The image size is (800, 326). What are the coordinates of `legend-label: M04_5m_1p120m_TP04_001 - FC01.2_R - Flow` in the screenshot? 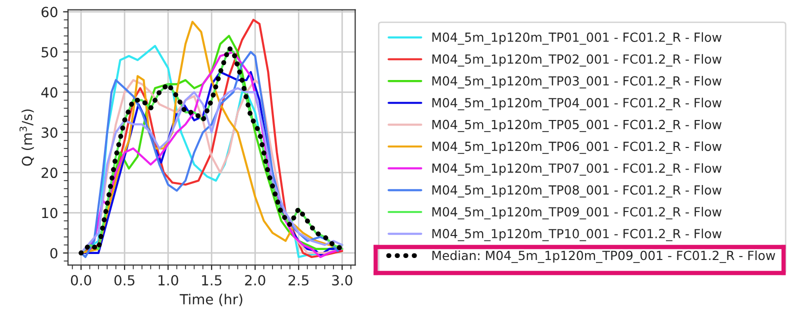 It's located at (577, 104).